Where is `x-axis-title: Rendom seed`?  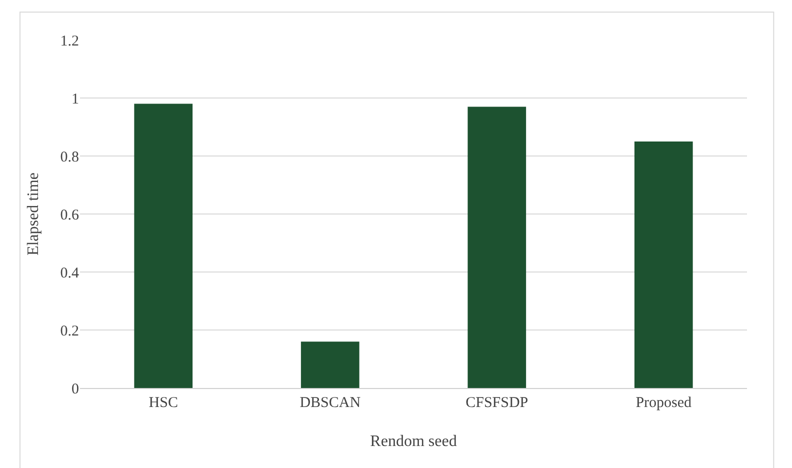
x-axis-title: Rendom seed is located at coordinates (413, 441).